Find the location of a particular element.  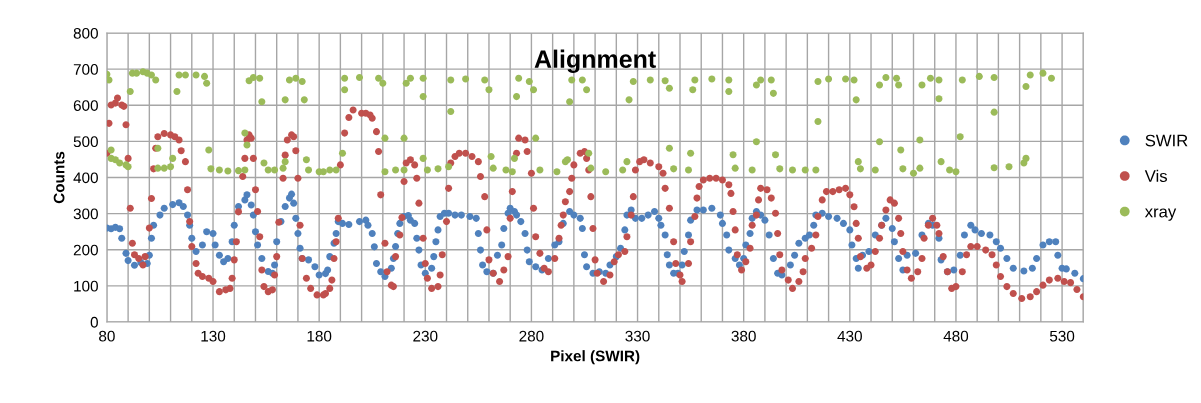

x-axis-title: Pixel (SWIR) is located at coordinates (595, 357).